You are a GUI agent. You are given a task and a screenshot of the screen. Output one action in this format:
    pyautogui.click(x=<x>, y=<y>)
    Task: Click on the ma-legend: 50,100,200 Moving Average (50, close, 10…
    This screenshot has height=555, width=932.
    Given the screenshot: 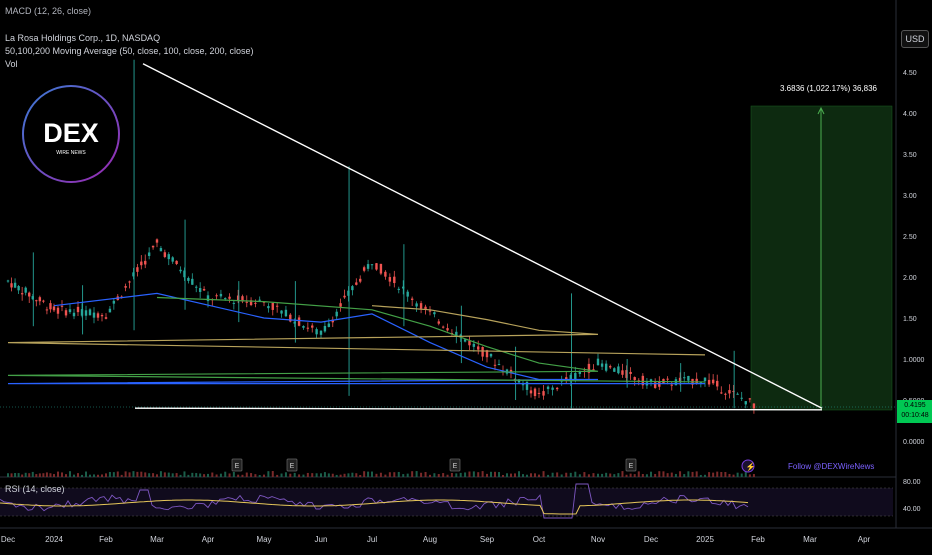 What is the action you would take?
    pyautogui.click(x=129, y=51)
    